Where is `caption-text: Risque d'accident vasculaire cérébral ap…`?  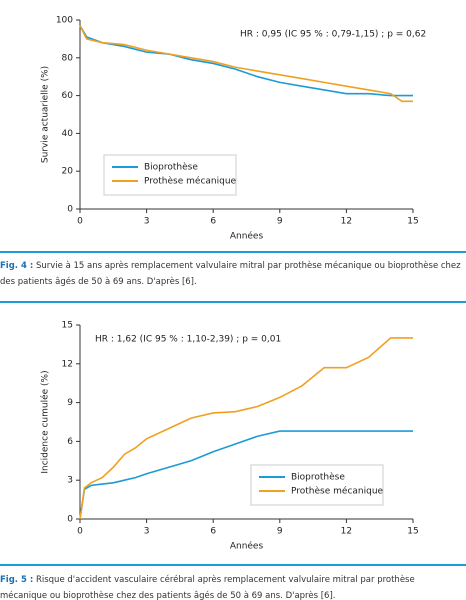
caption-text: Risque d'accident vasculaire cérébral ap… is located at coordinates (207, 587).